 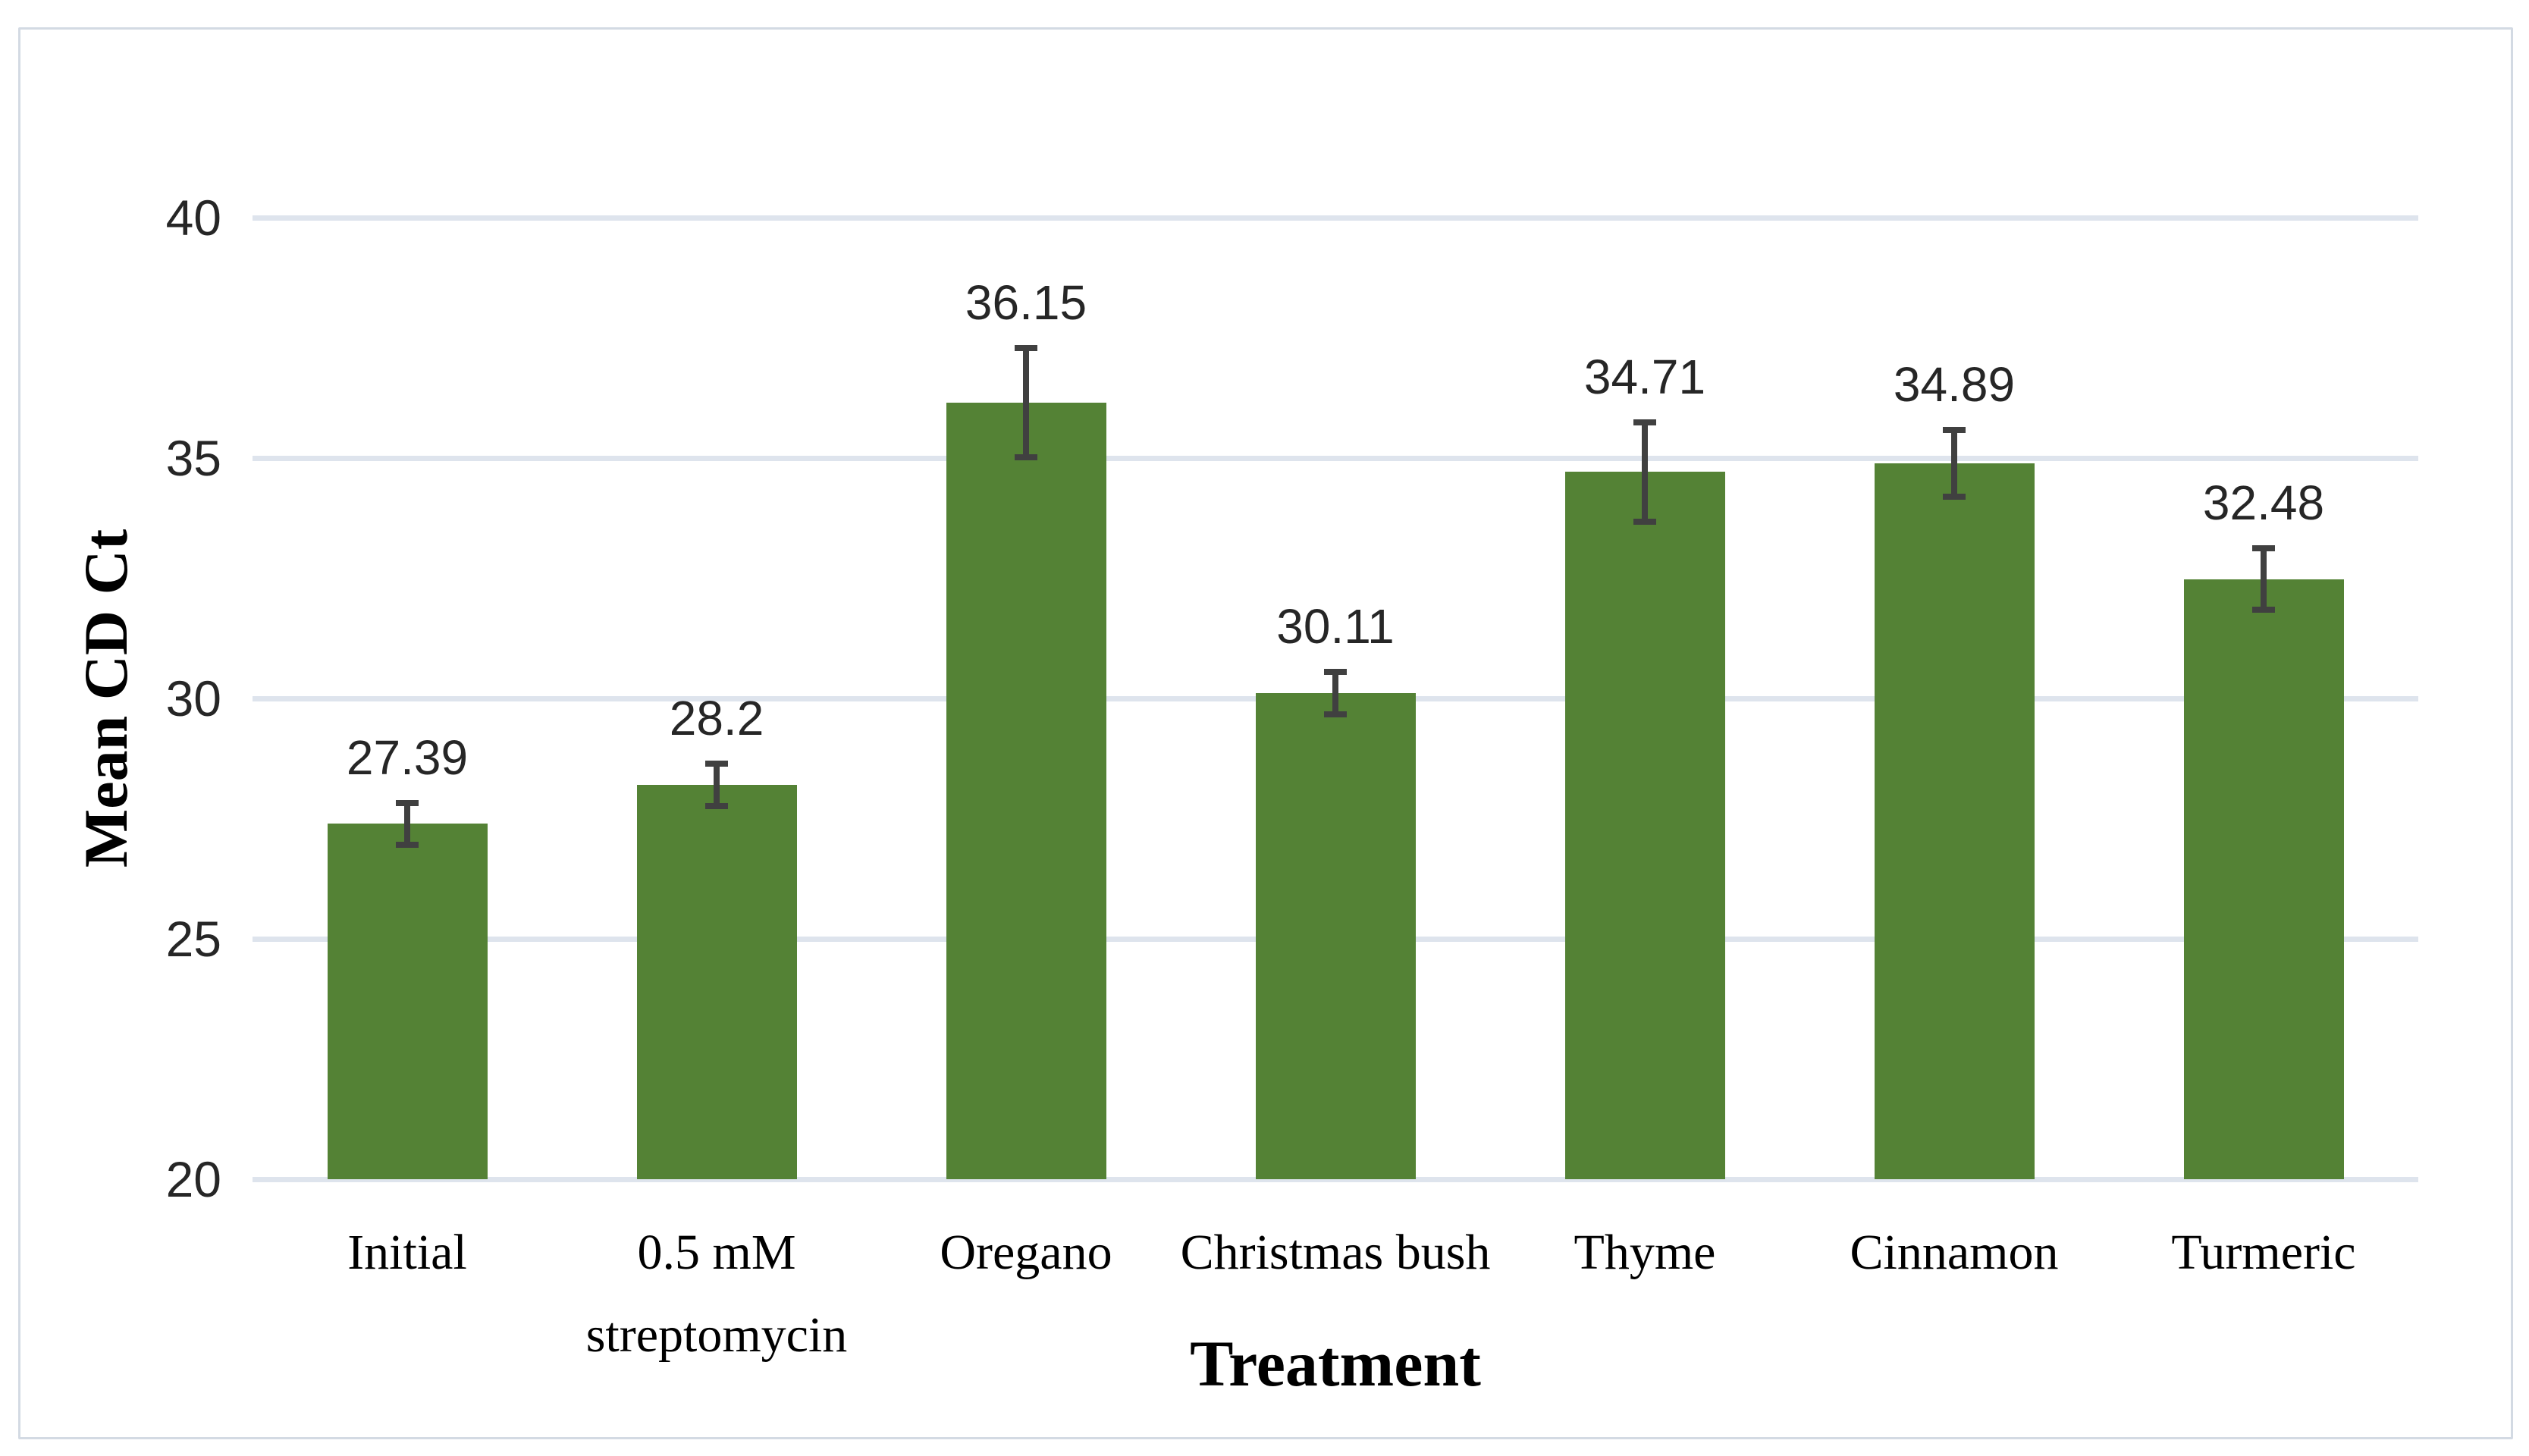 I want to click on whisker-line-christmas-bush, so click(x=1335, y=693).